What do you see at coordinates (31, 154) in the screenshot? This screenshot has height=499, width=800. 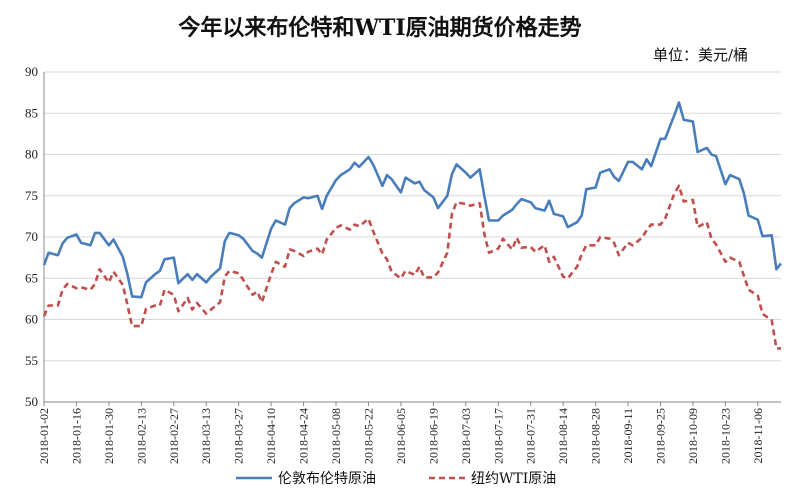 I see `y-tick-label: 80` at bounding box center [31, 154].